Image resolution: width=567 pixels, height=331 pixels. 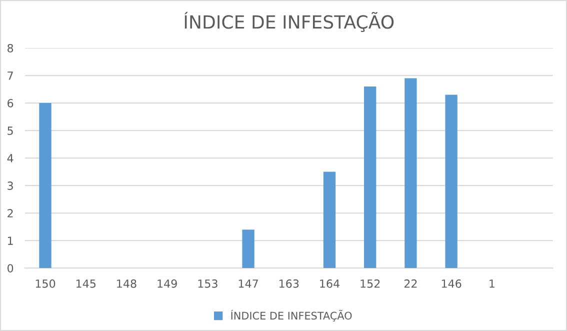 What do you see at coordinates (289, 283) in the screenshot?
I see `x-tick-label: 163` at bounding box center [289, 283].